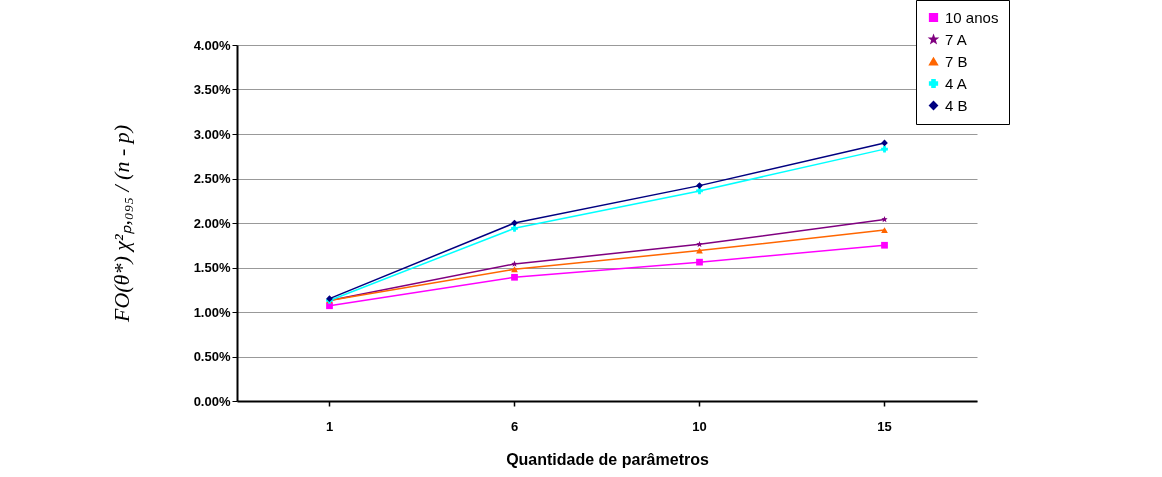 The image size is (1162, 477). I want to click on y-tick-label: 3.50%, so click(212, 89).